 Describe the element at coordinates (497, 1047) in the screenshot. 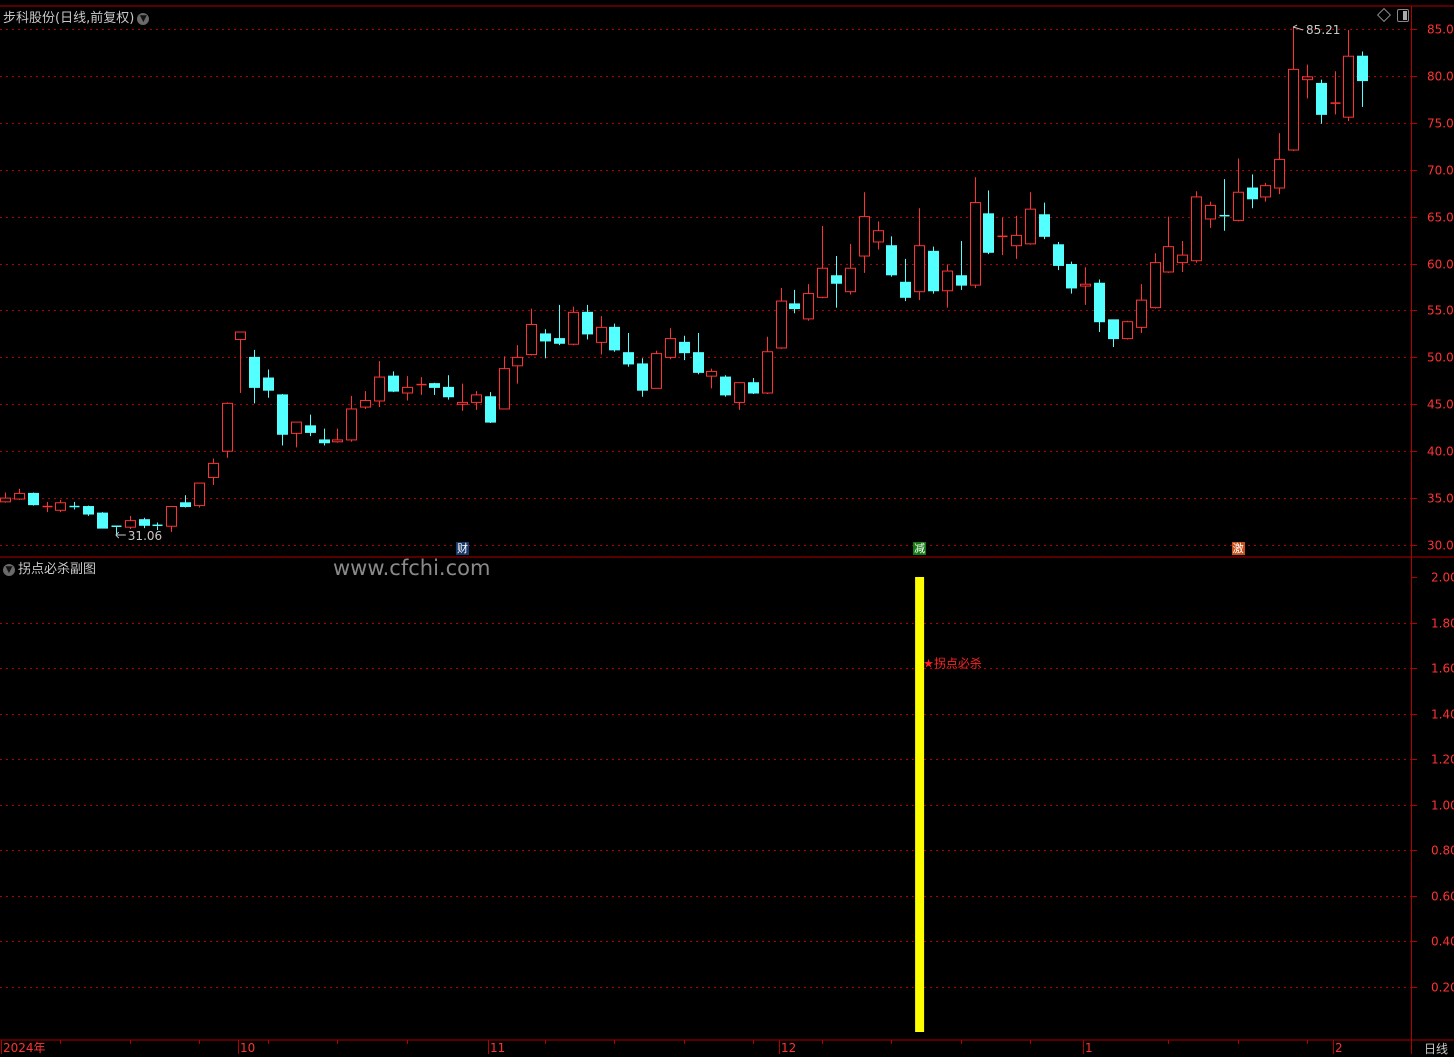

I see `x-tick-label: 11` at that location.